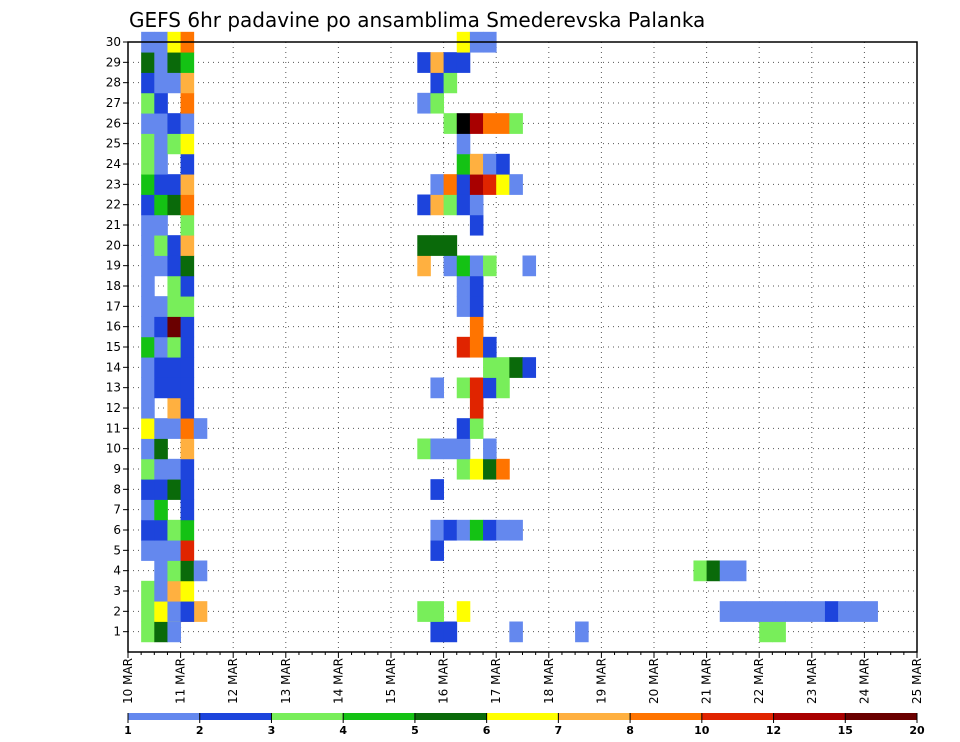  What do you see at coordinates (559, 730) in the screenshot?
I see `legend-label: 7` at bounding box center [559, 730].